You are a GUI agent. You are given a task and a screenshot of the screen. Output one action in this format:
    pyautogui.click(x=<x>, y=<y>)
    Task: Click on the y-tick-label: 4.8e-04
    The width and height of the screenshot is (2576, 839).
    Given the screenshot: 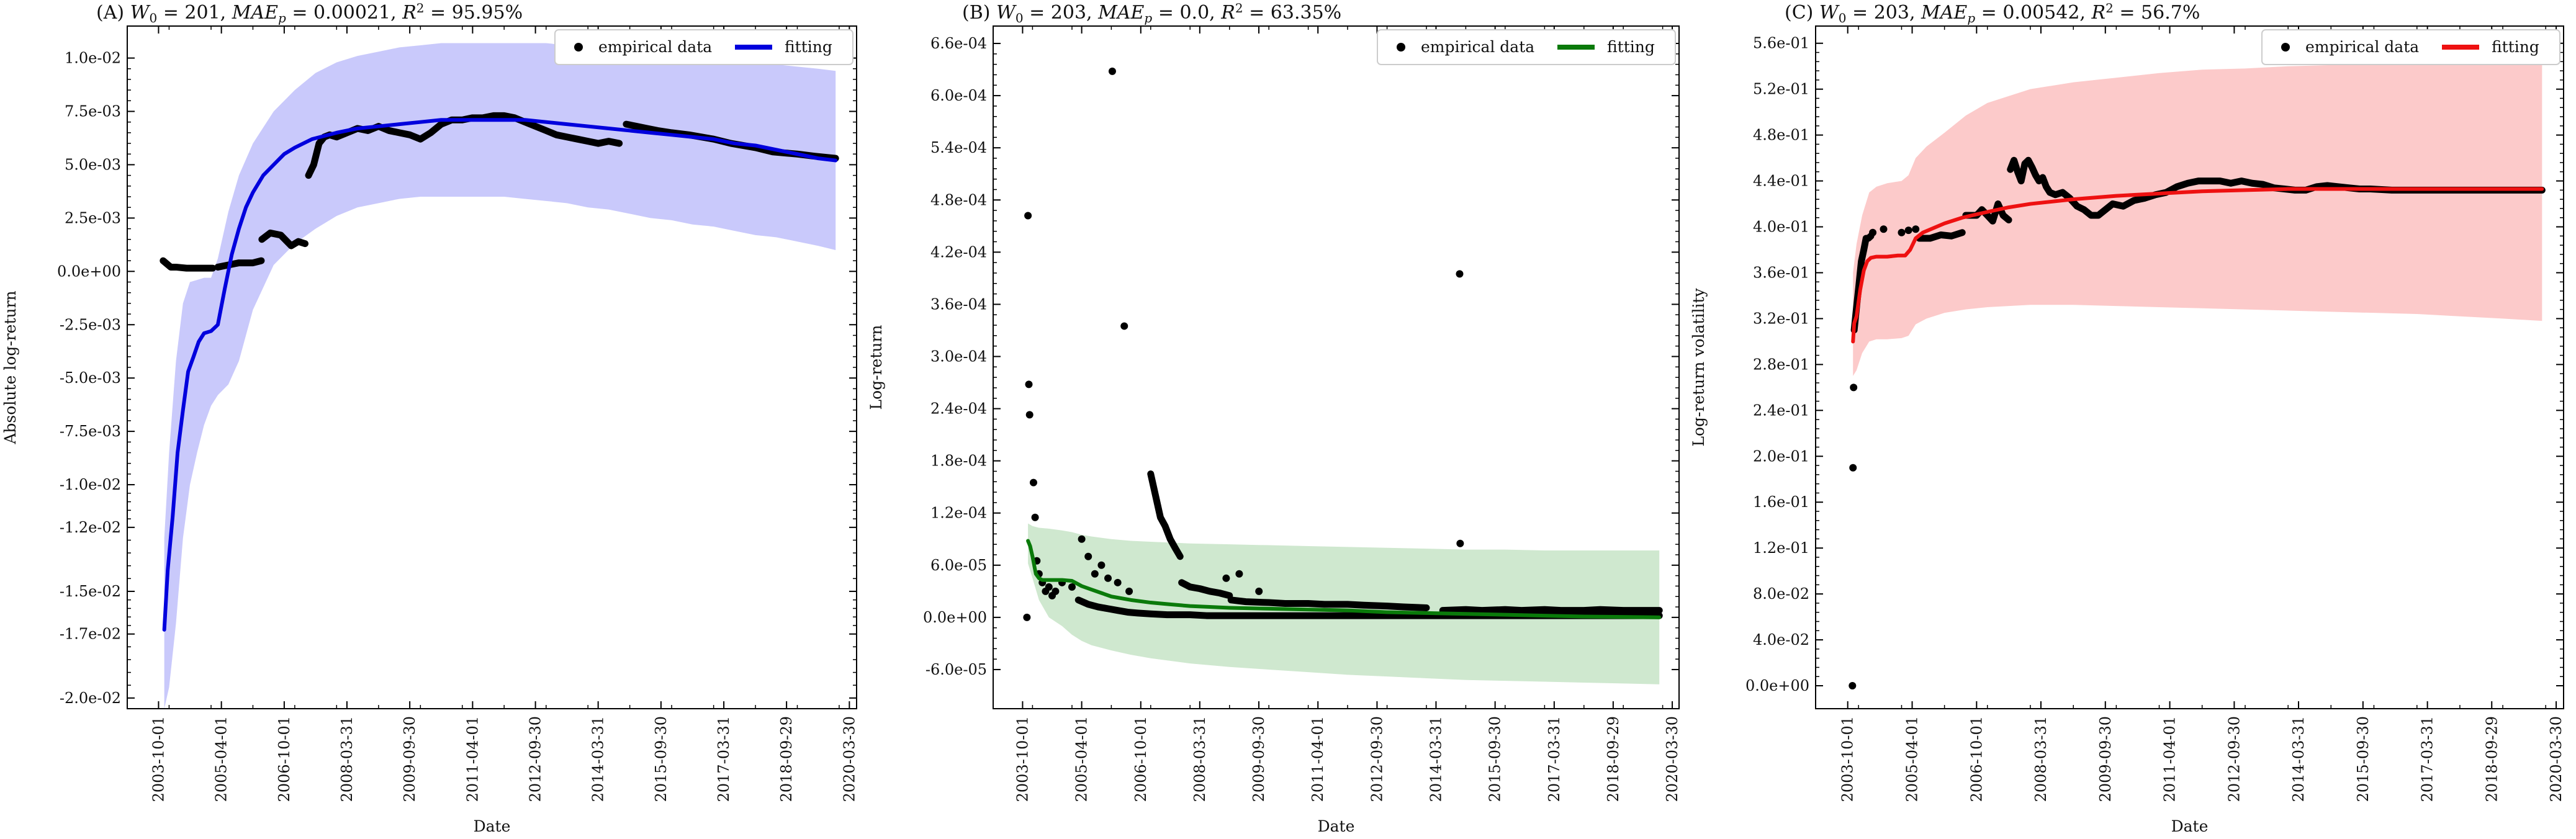 What is the action you would take?
    pyautogui.click(x=958, y=200)
    